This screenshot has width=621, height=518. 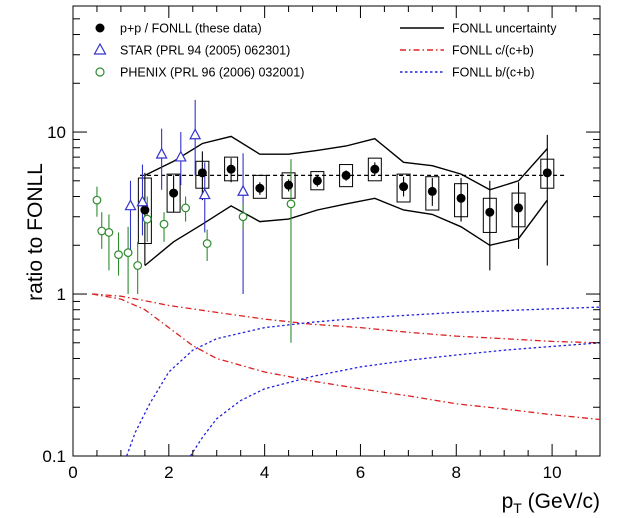 What do you see at coordinates (212, 73) in the screenshot?
I see `legend-label-left-2: PHENIX (PRL 96 (2006) 032001)` at bounding box center [212, 73].